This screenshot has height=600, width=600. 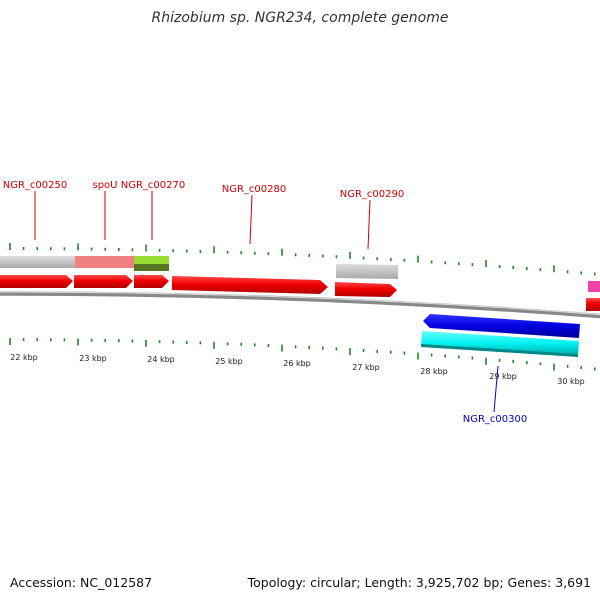 I want to click on gene-label-ngr-c00250: NGR_c00250, so click(x=35, y=185).